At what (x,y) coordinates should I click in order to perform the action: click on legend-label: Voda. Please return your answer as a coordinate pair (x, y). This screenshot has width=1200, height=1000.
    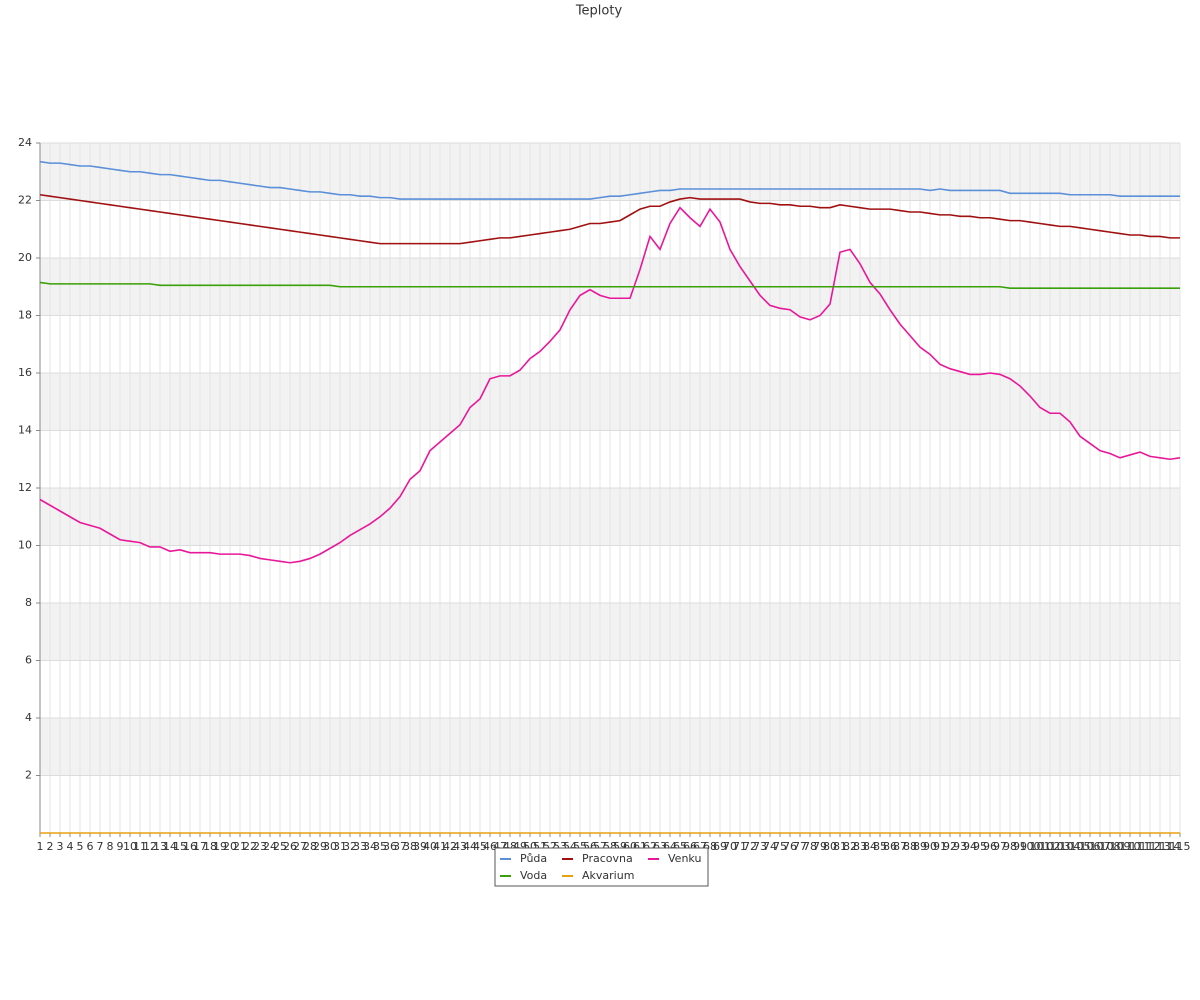
    Looking at the image, I should click on (533, 875).